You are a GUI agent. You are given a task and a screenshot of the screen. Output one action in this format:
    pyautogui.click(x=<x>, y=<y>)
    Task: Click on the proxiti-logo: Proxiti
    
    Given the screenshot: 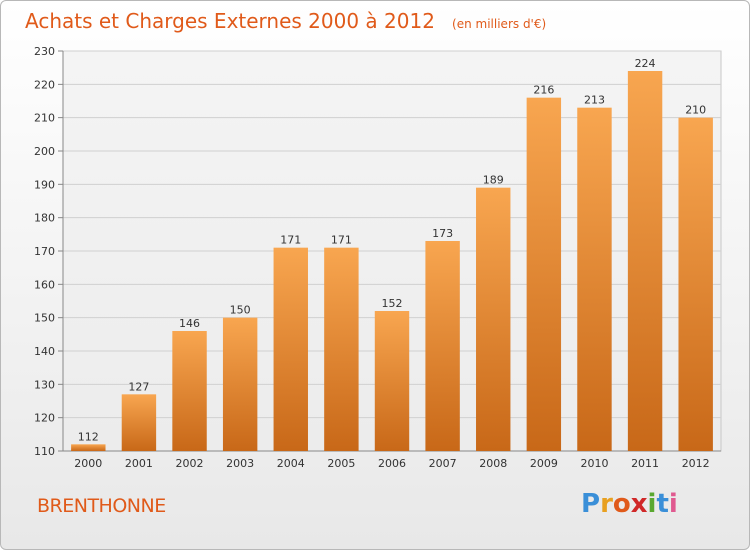 What is the action you would take?
    pyautogui.click(x=629, y=504)
    